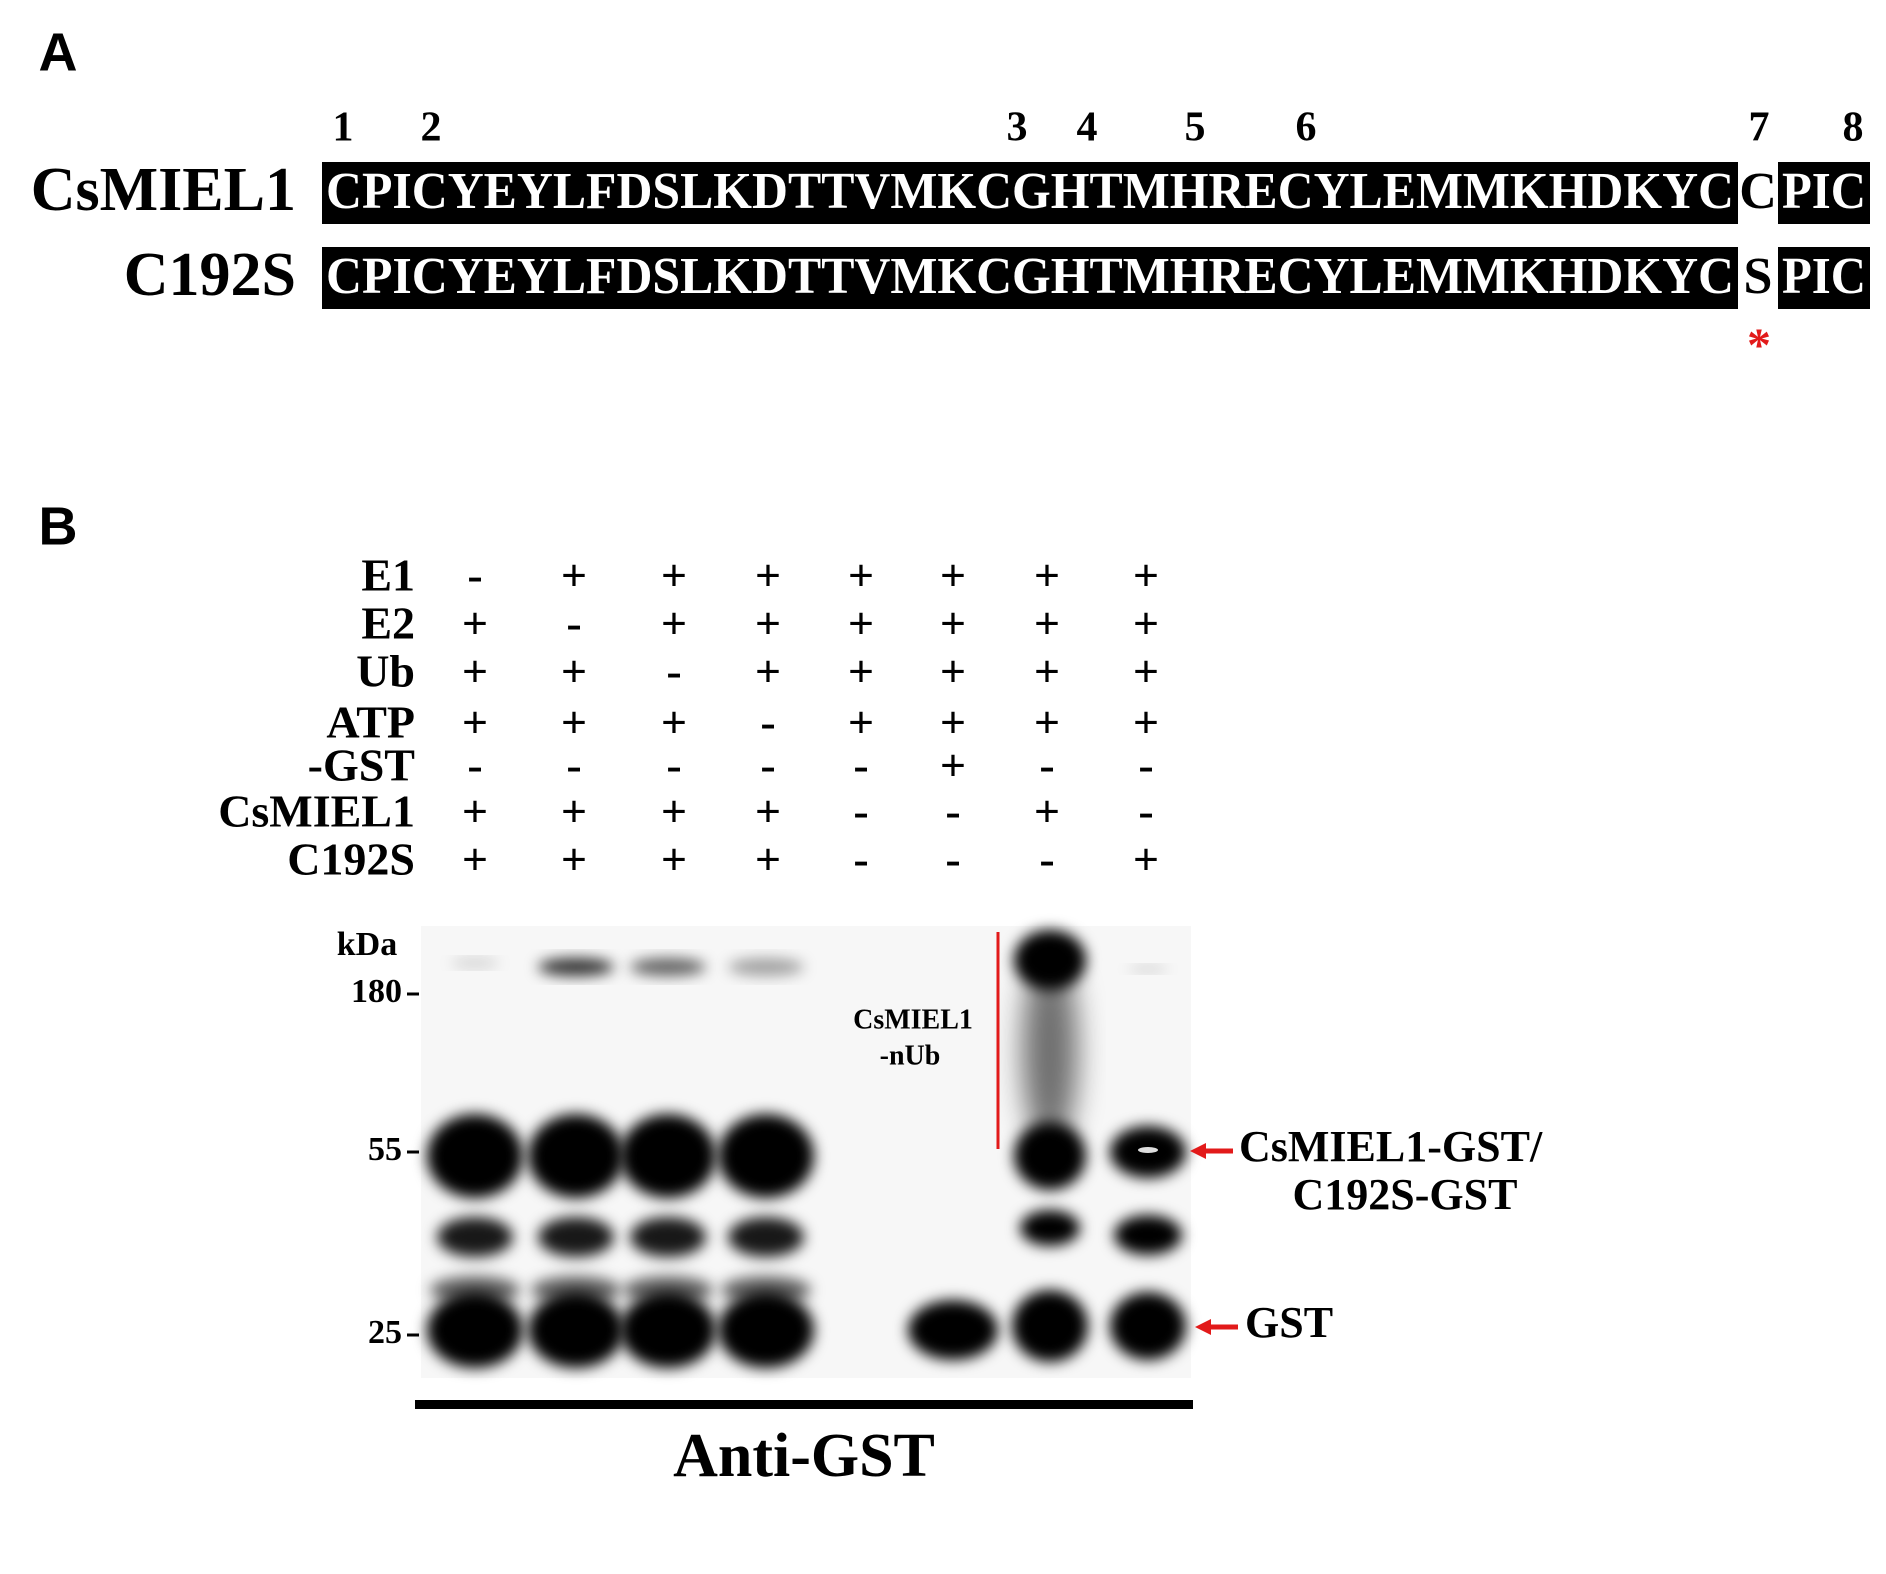 Image resolution: width=1886 pixels, height=1574 pixels. What do you see at coordinates (1289, 1322) in the screenshot?
I see `band-label: GST` at bounding box center [1289, 1322].